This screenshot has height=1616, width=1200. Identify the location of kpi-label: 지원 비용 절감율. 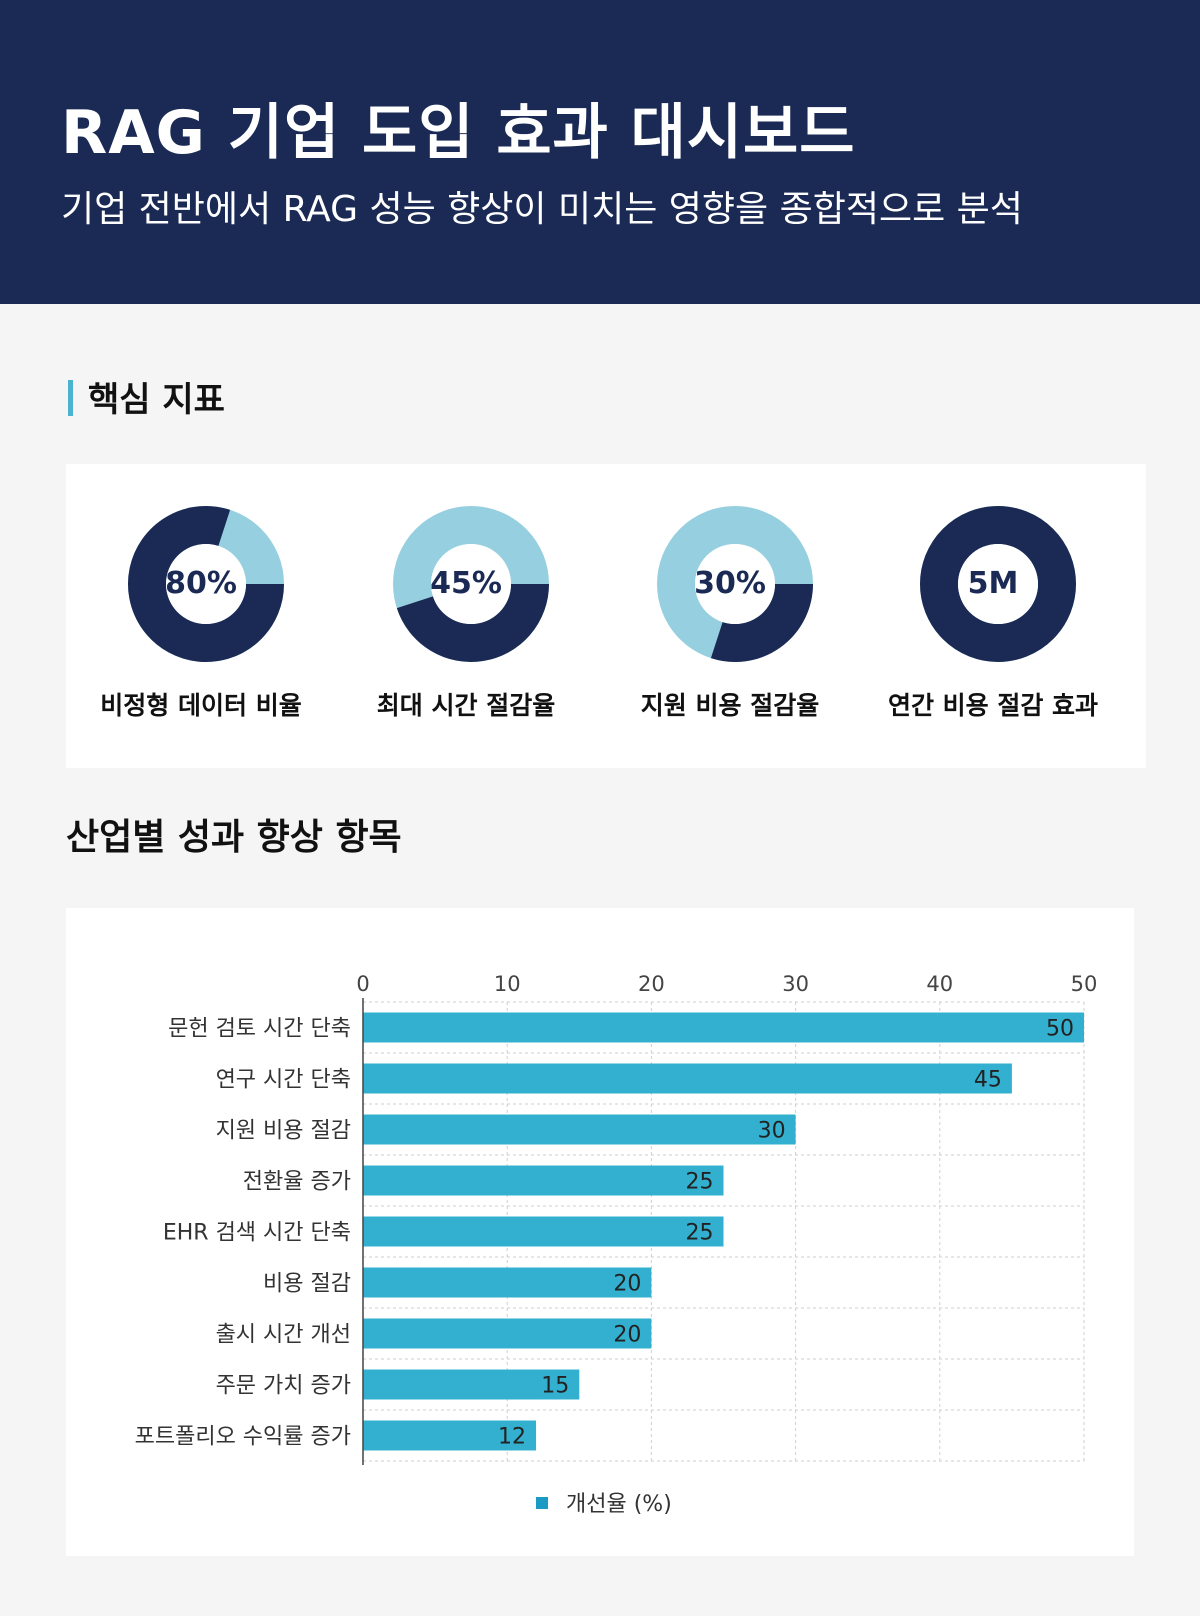
(730, 705).